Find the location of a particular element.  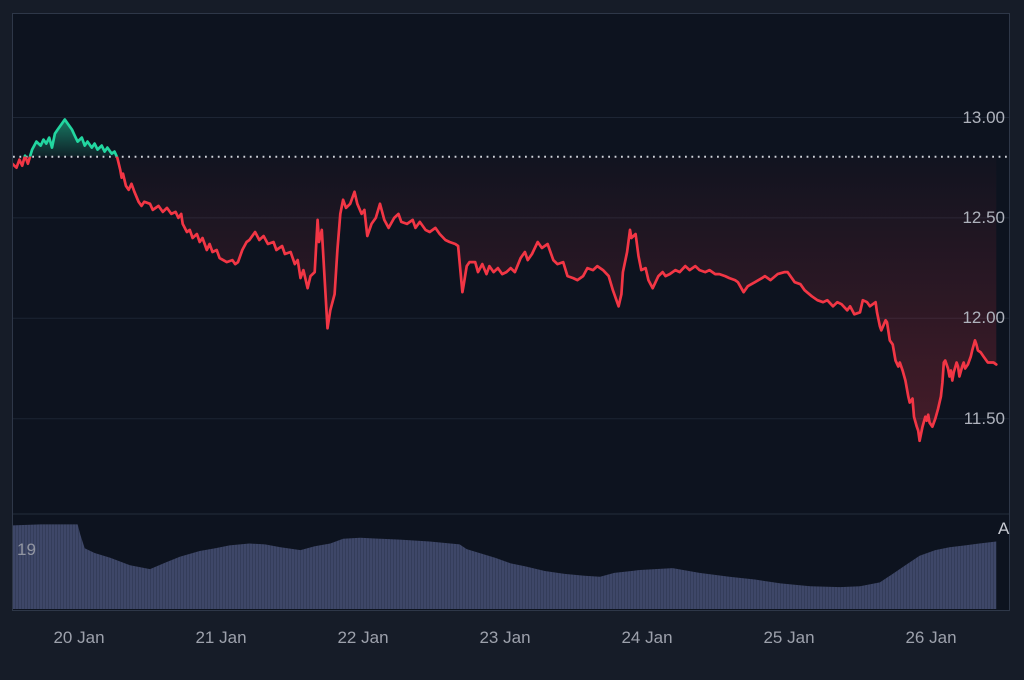

x-axis-tick-label: 20 Jan is located at coordinates (79, 637).